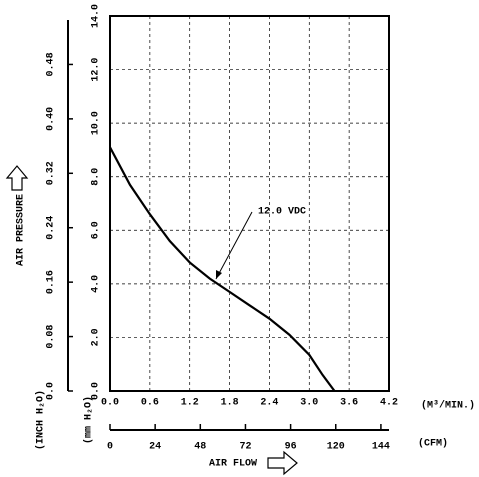 The image size is (479, 477). Describe the element at coordinates (96, 284) in the screenshot. I see `y-tick-label: 4.0` at that location.